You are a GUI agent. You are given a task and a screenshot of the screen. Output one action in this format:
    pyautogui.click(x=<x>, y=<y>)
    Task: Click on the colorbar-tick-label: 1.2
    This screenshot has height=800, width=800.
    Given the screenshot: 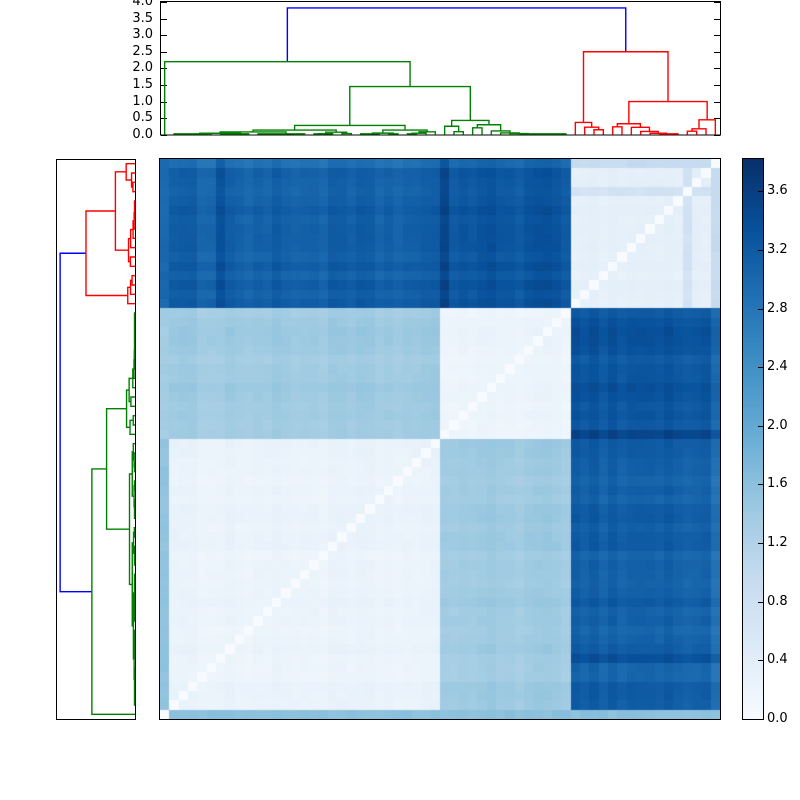 What is the action you would take?
    pyautogui.click(x=777, y=543)
    